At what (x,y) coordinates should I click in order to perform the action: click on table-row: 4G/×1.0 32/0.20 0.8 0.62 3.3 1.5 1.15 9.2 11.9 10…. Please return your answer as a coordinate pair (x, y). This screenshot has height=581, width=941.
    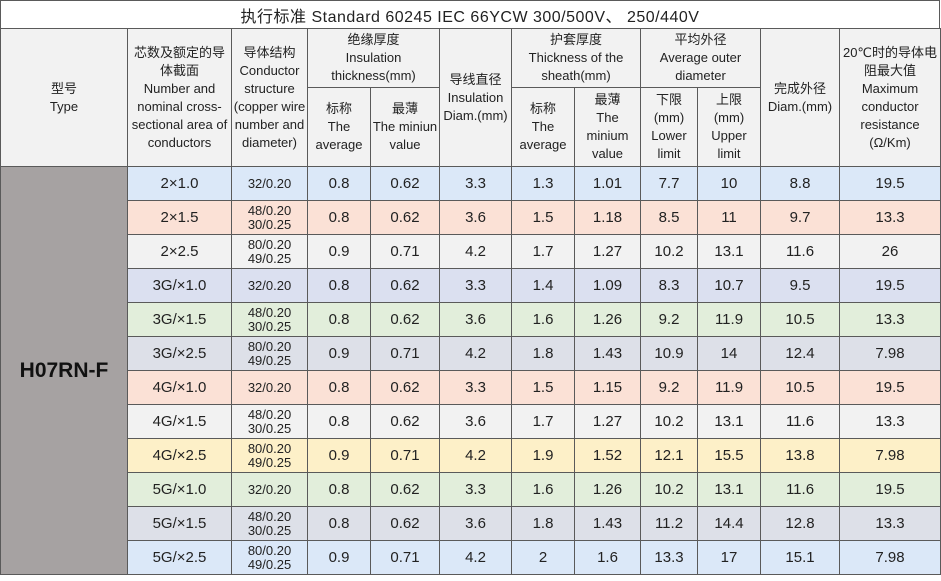
    Looking at the image, I should click on (471, 387).